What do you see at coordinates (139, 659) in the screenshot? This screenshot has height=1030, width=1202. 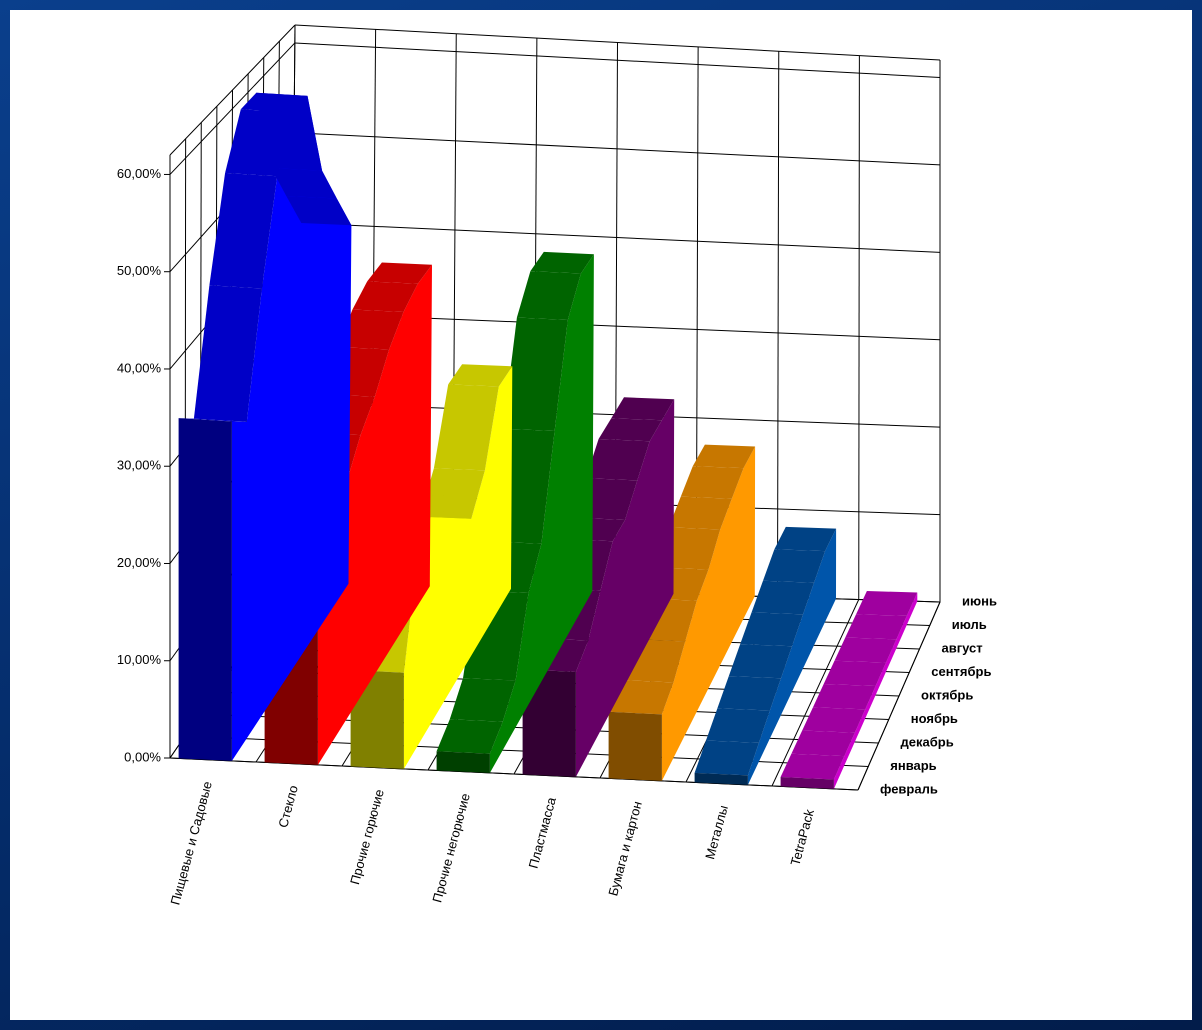 I see `y-tick-label: 10,00%` at bounding box center [139, 659].